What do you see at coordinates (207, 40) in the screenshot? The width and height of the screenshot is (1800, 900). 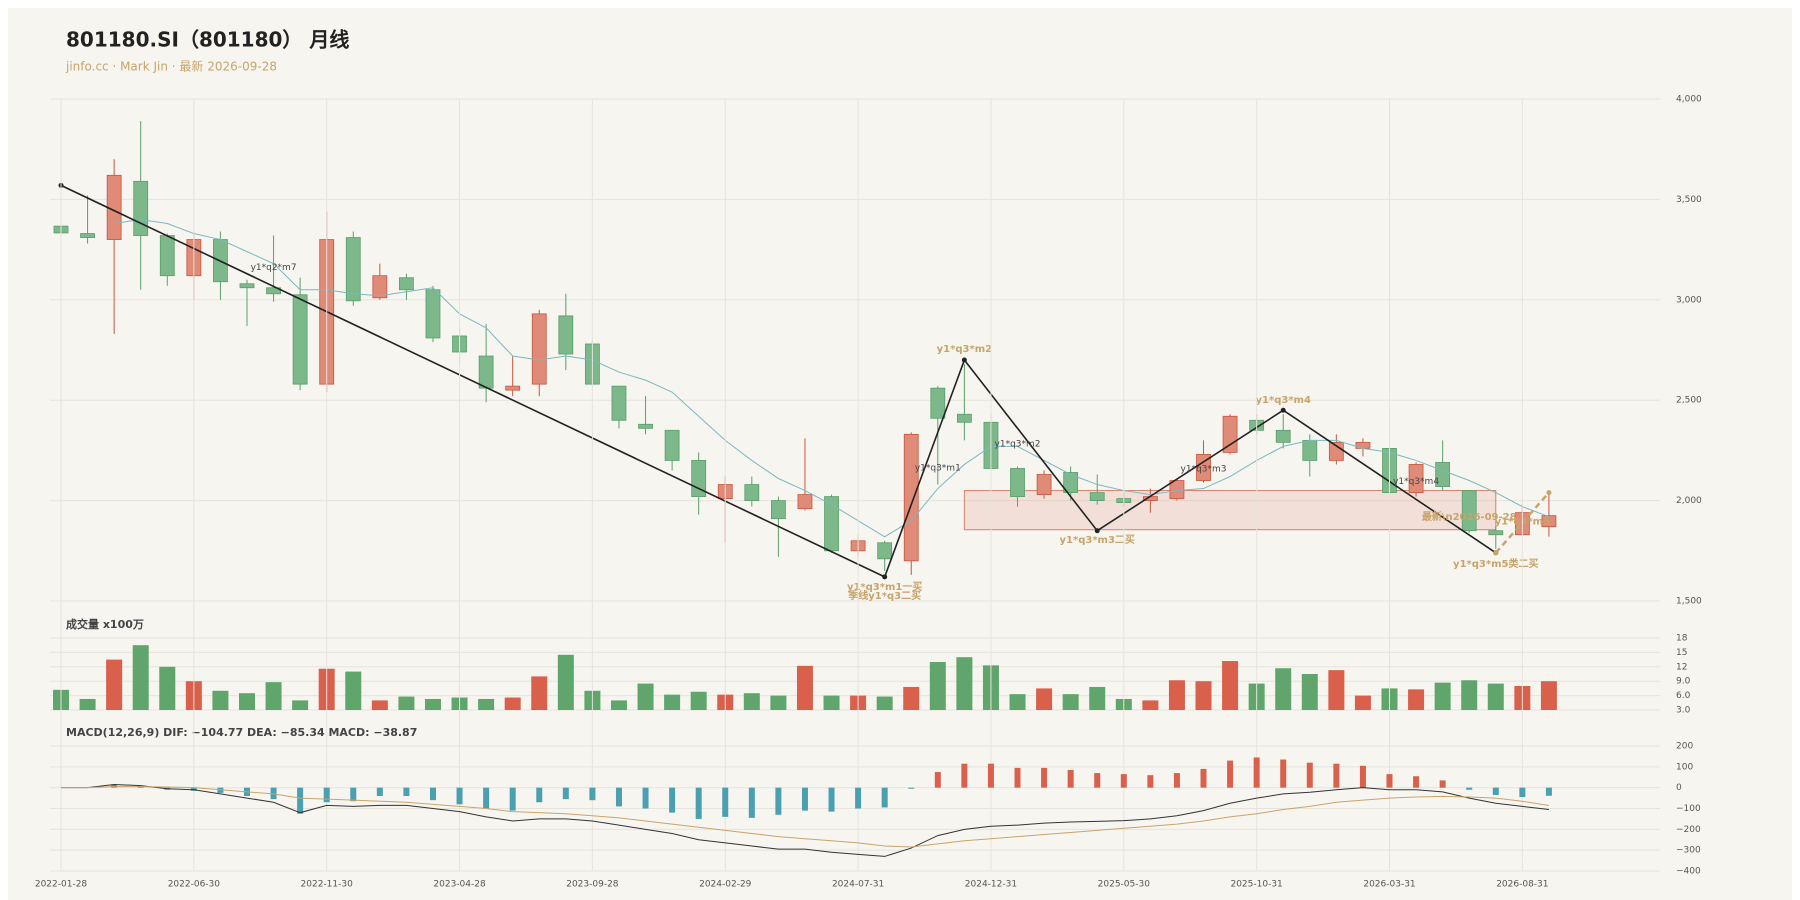 I see `chart-title: 801180.SI（801180） 月线` at bounding box center [207, 40].